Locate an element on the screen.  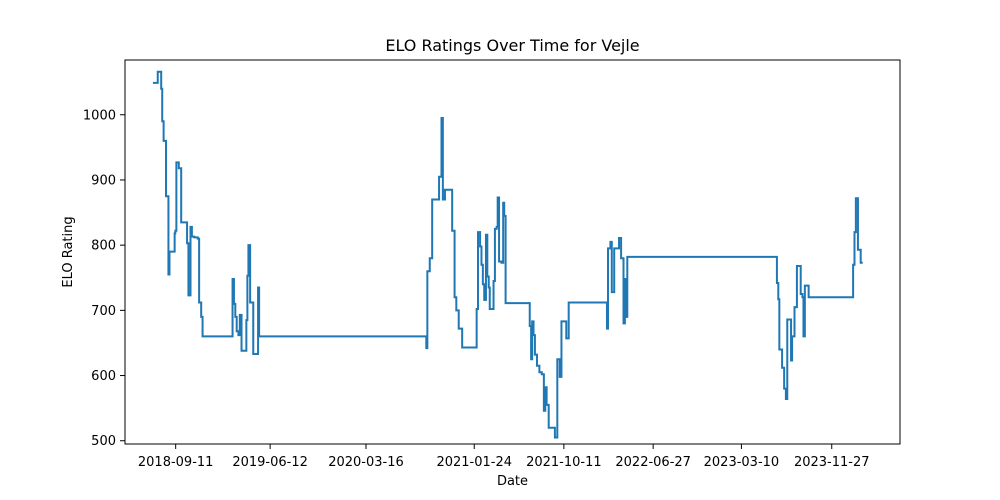
x-tick-label-5: 2022-06-27 is located at coordinates (653, 462).